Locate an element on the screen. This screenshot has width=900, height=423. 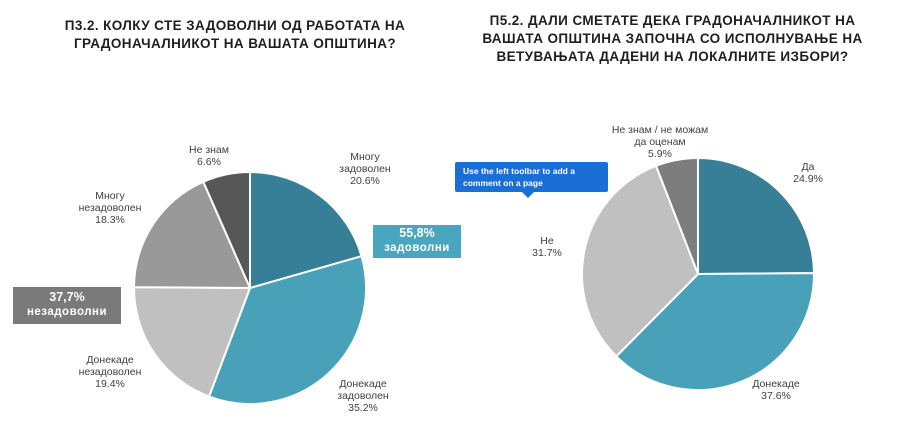
satisfied-callout-text: задоволни is located at coordinates (417, 248).